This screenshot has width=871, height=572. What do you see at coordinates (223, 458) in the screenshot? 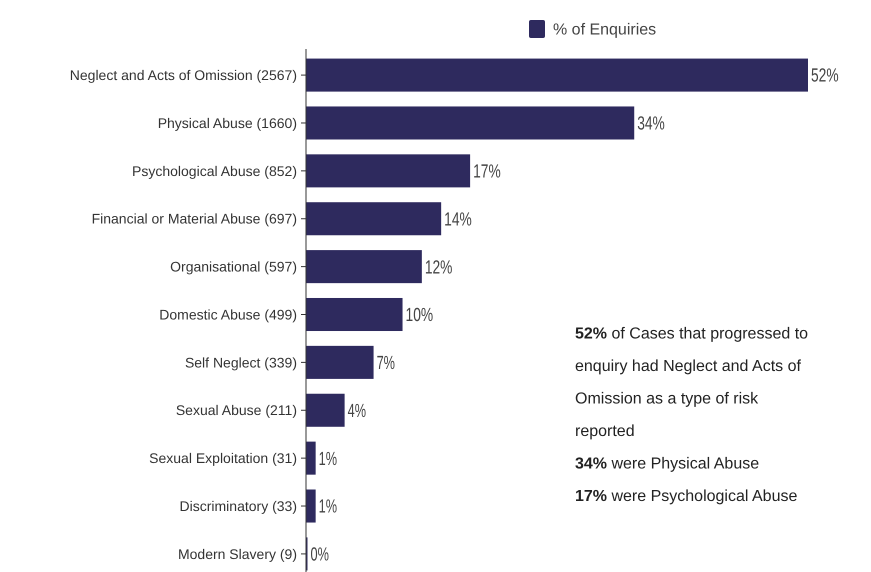
I see `y-tick-label: Sexual Exploitation (31)` at bounding box center [223, 458].